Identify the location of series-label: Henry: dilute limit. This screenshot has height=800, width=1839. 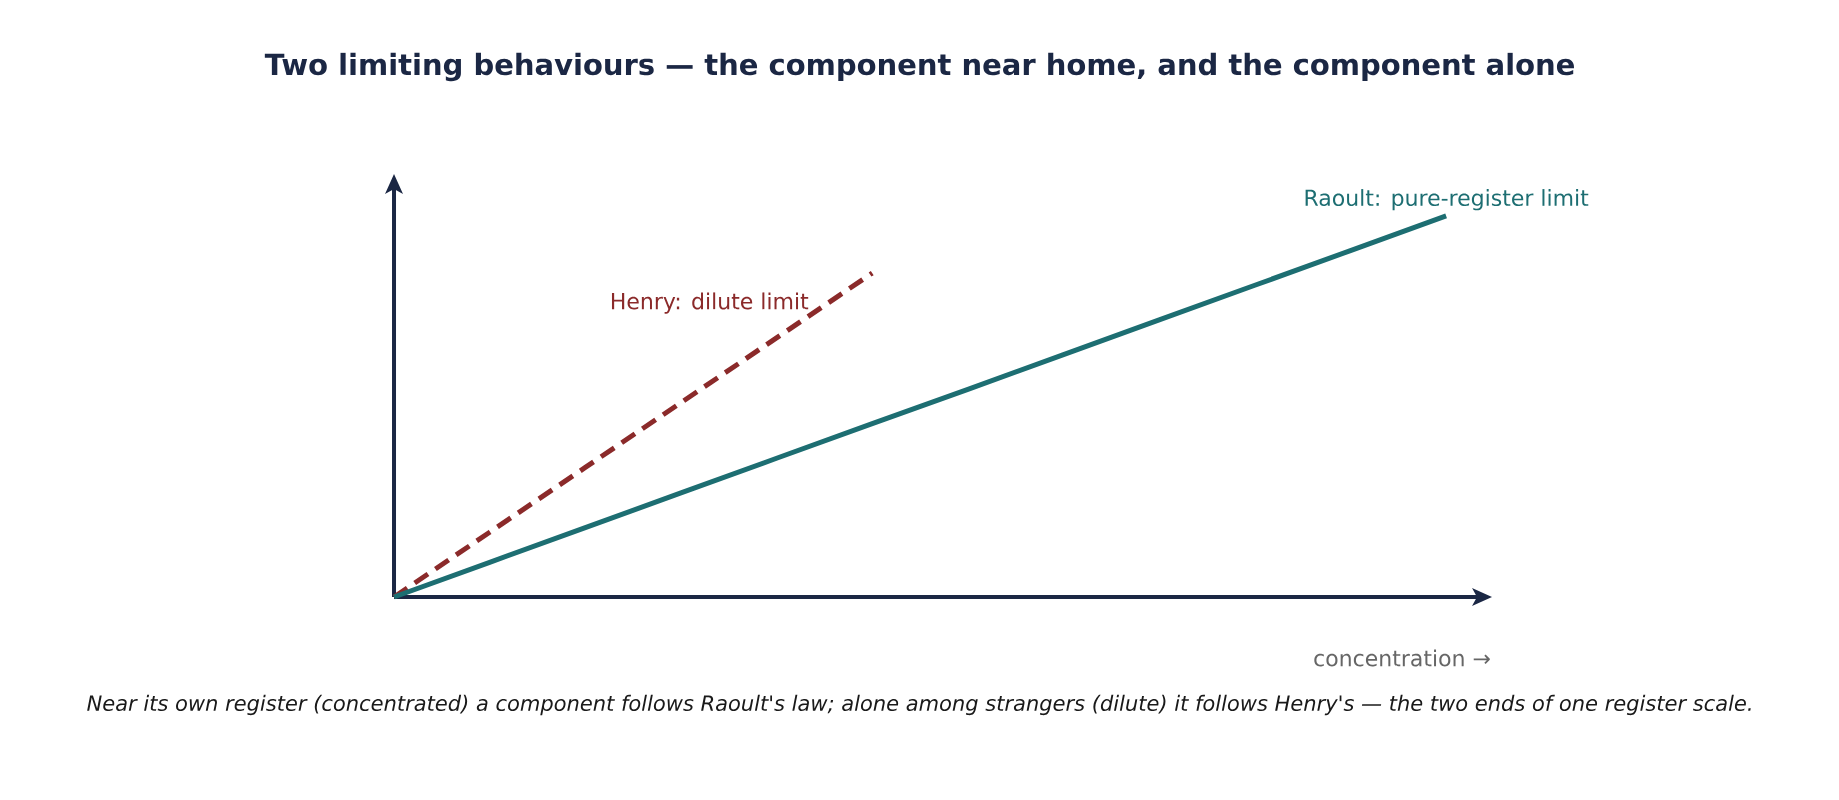
(710, 303).